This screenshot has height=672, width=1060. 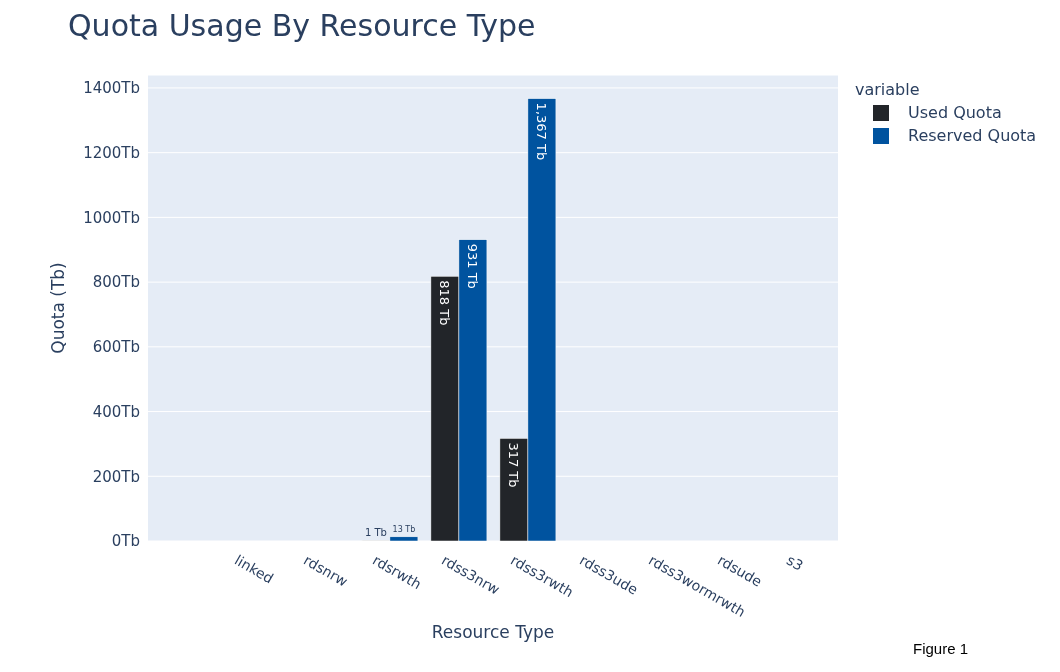 I want to click on data-label: 931 Tb, so click(x=473, y=266).